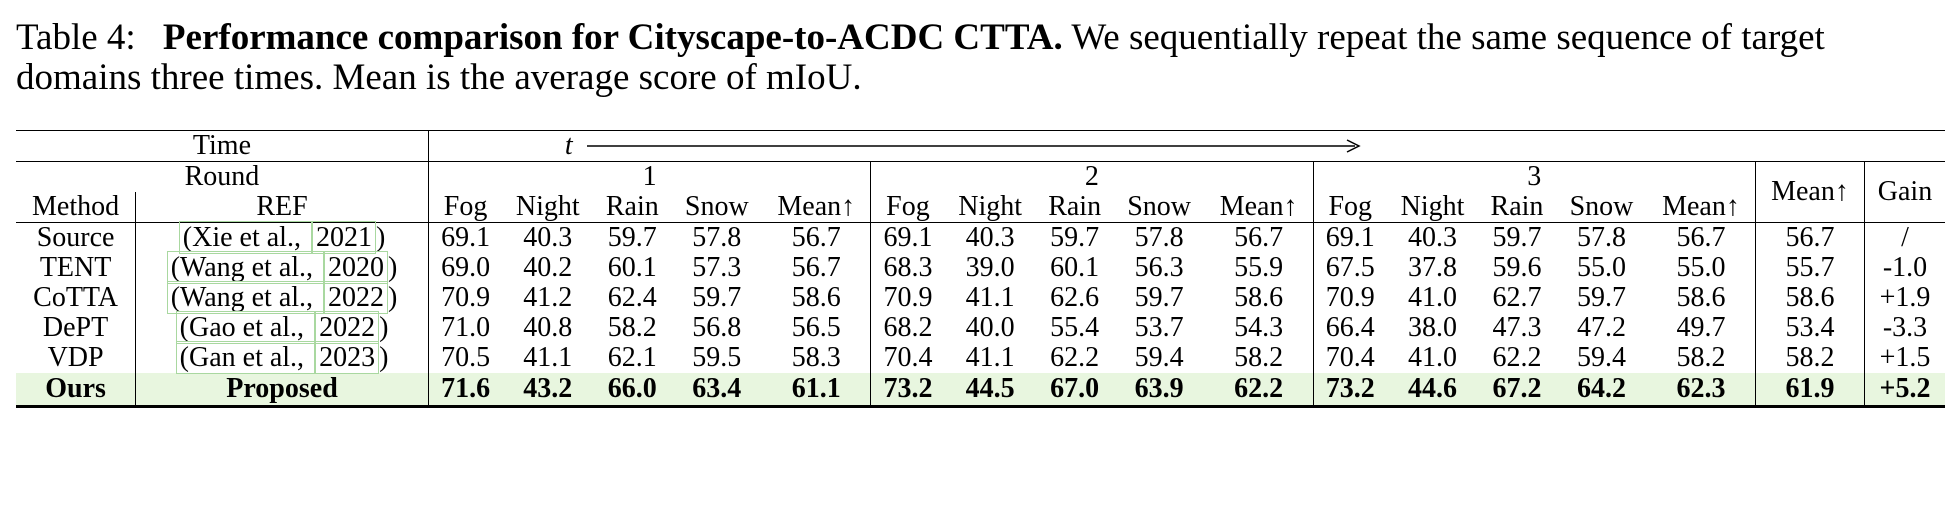  What do you see at coordinates (1350, 267) in the screenshot?
I see `value-cell: 67.5` at bounding box center [1350, 267].